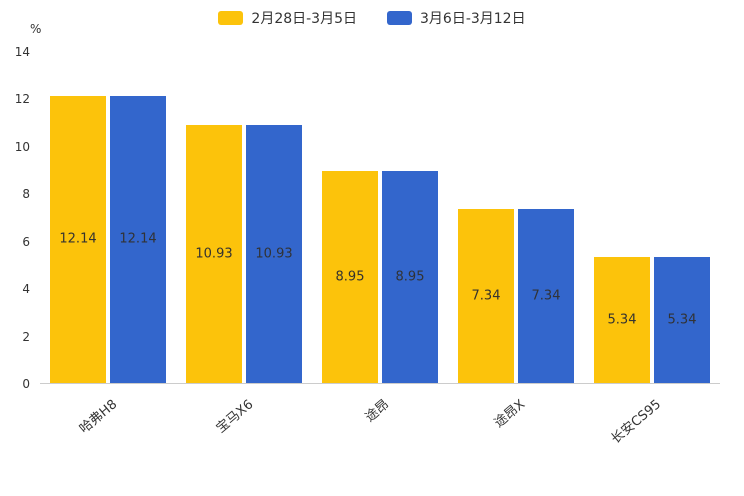  Describe the element at coordinates (636, 422) in the screenshot. I see `x-axis-label: 长安CS95` at that location.